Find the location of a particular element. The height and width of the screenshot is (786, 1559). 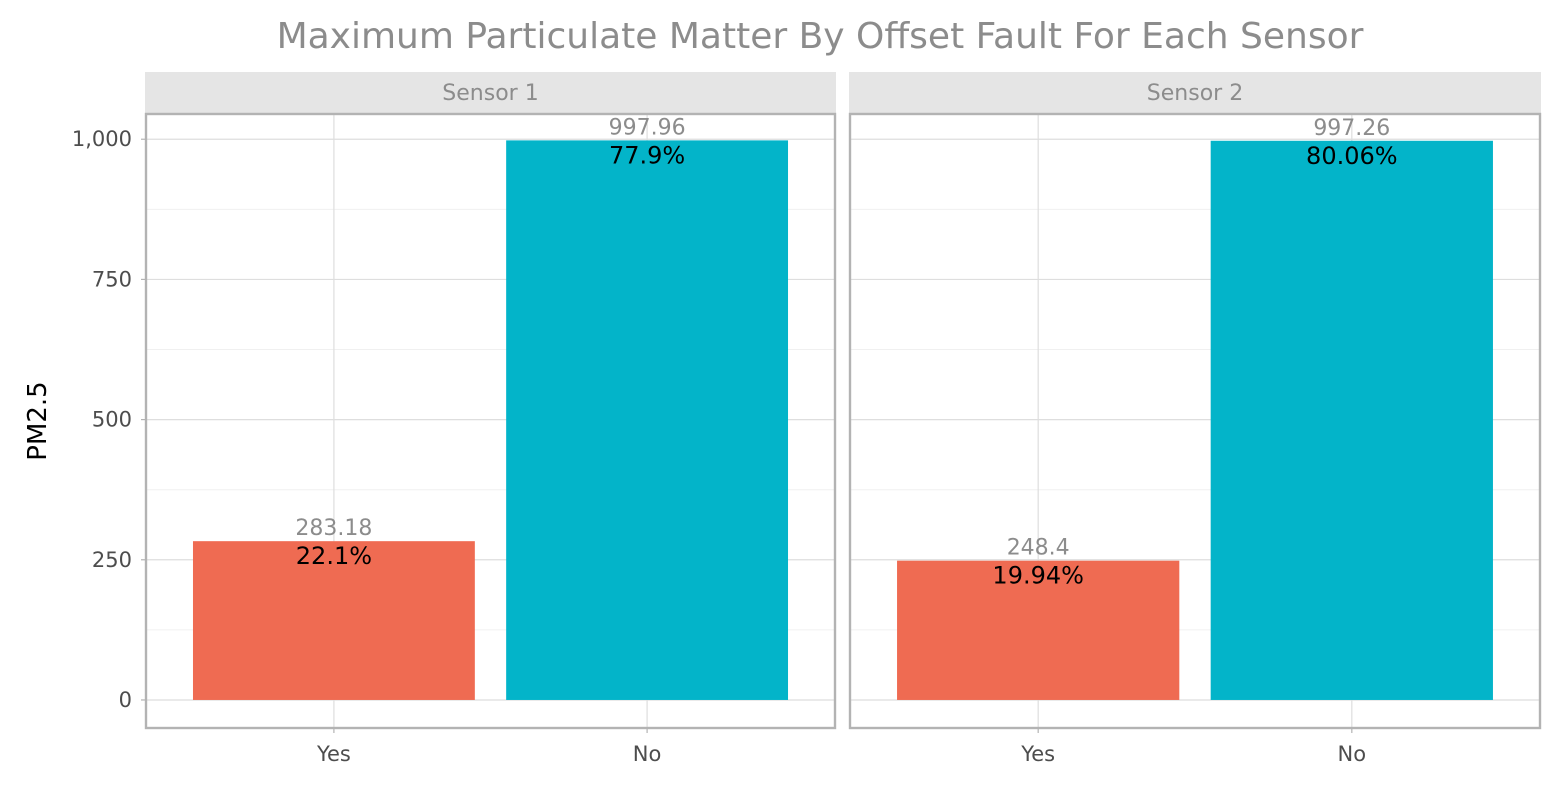

bar-value-label: 997.26 is located at coordinates (1351, 128).